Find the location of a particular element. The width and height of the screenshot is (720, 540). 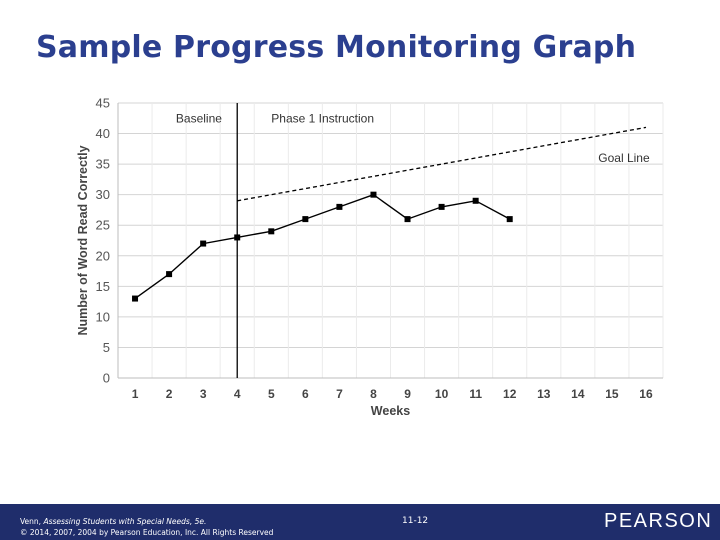

score-line is located at coordinates (322, 246).